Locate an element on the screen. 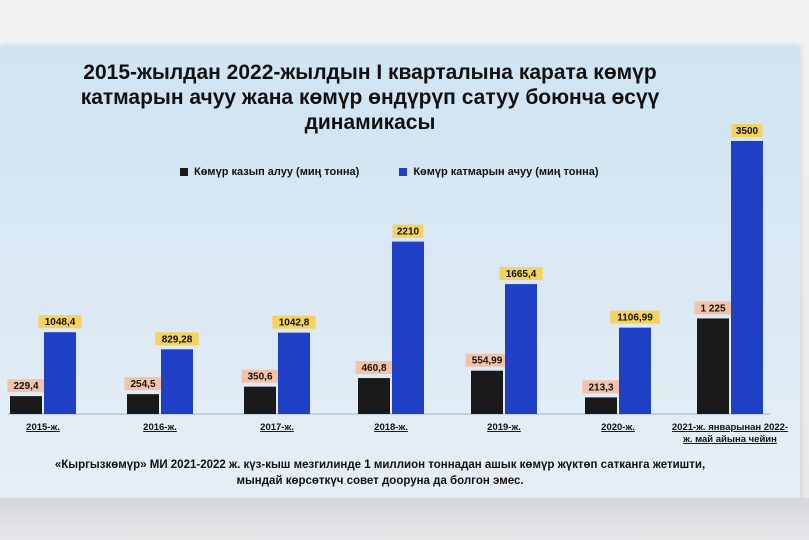 This screenshot has height=540, width=809. legend-swatch-layer-opening is located at coordinates (403, 172).